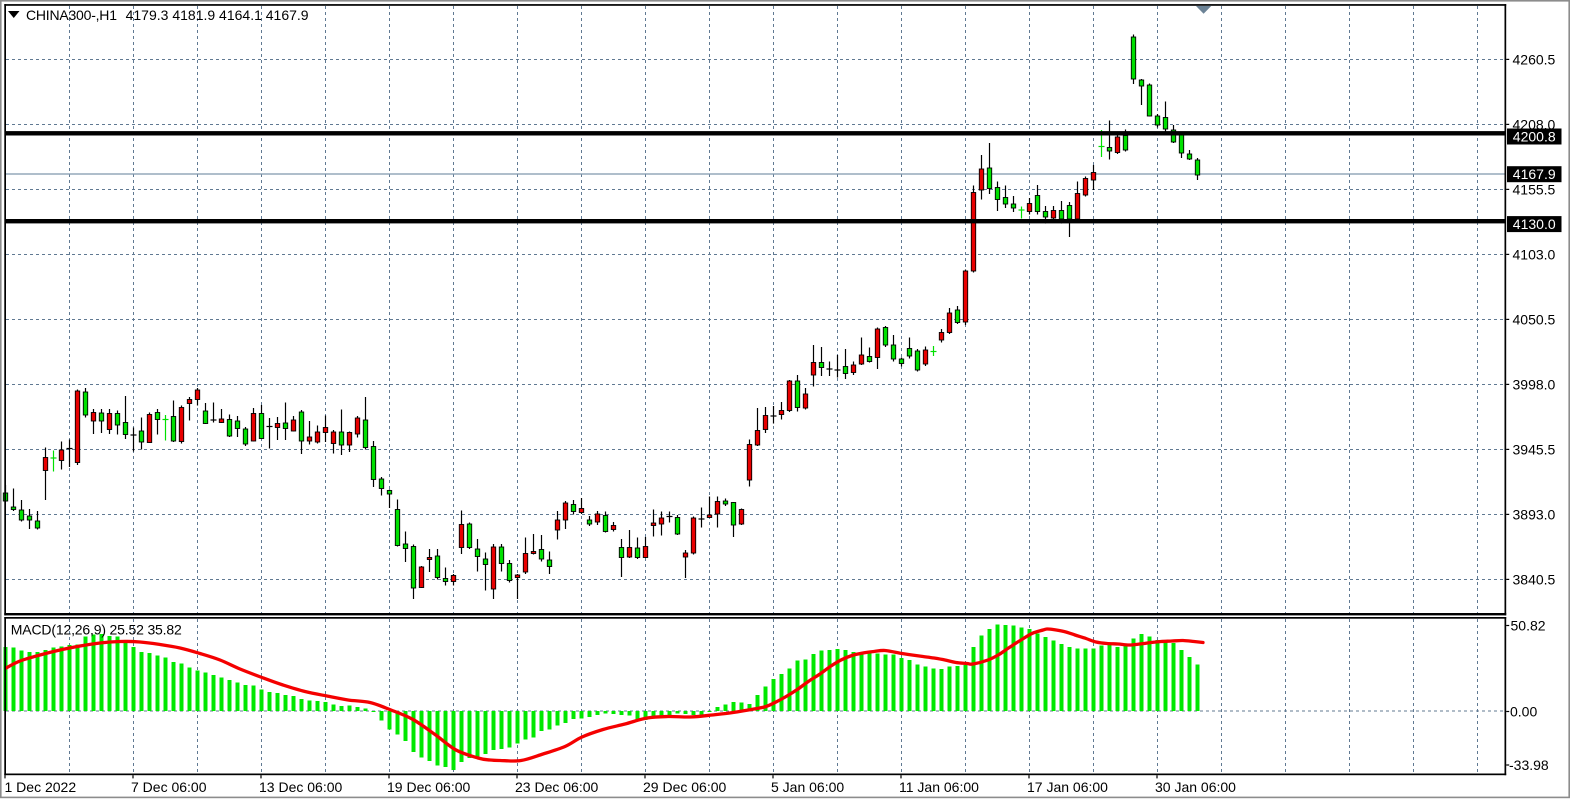 The image size is (1571, 808). What do you see at coordinates (71, 15) in the screenshot?
I see `svg-text: CHINA300-,H1` at bounding box center [71, 15].